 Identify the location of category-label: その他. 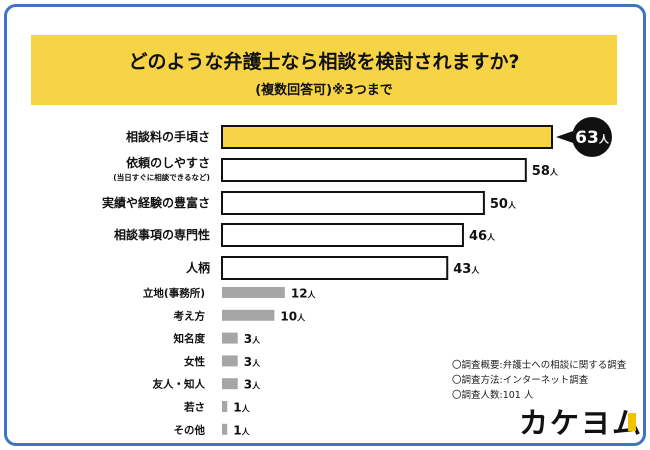
(190, 429).